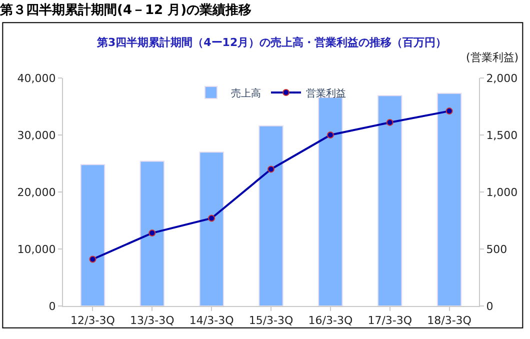 The image size is (530, 339). I want to click on y-tick-label: 0, so click(52, 306).